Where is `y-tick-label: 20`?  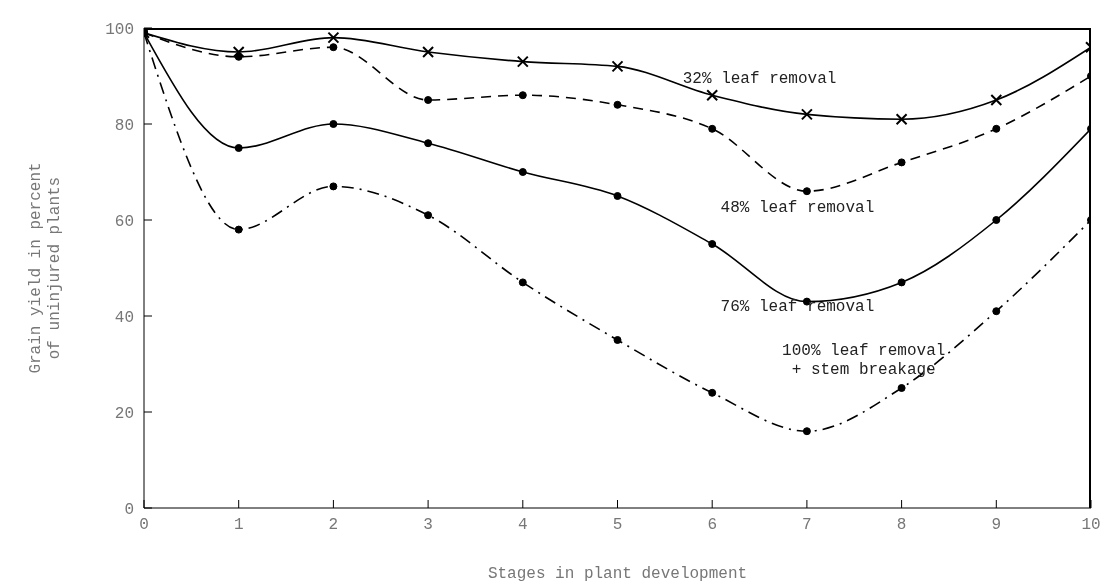
y-tick-label: 20 is located at coordinates (124, 413).